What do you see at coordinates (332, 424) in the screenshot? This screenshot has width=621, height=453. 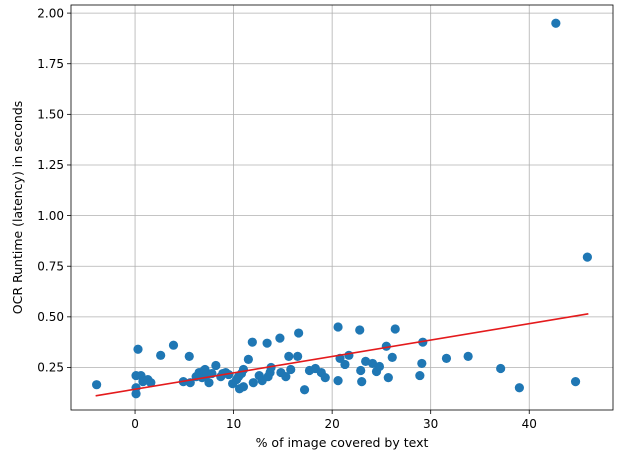 I see `x-tick-label: 20` at bounding box center [332, 424].